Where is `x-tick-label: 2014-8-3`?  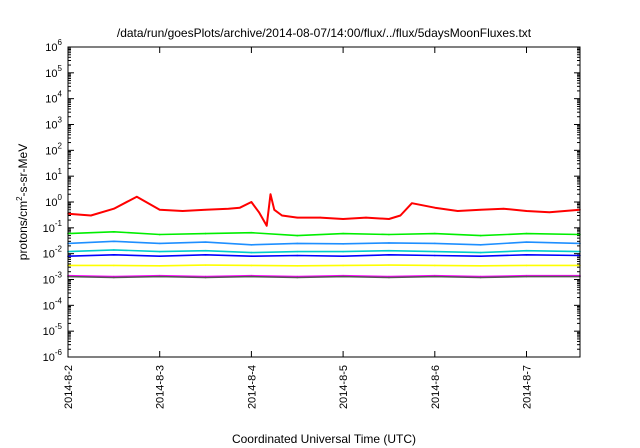 x-tick-label: 2014-8-3 is located at coordinates (161, 387).